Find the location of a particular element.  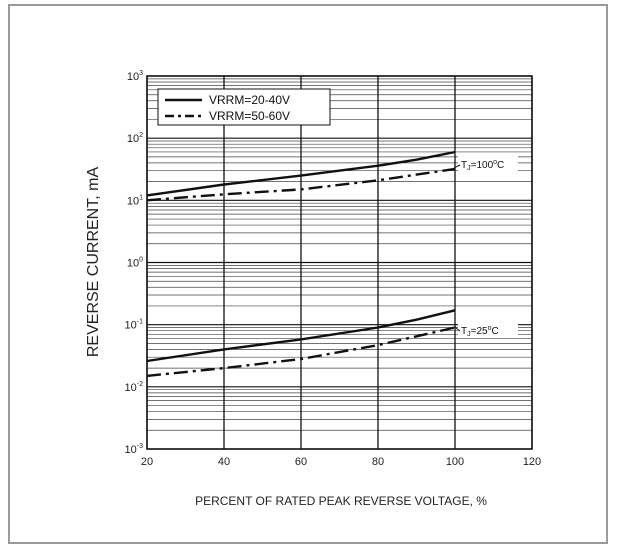

x-tick-label: 100 is located at coordinates (455, 462).